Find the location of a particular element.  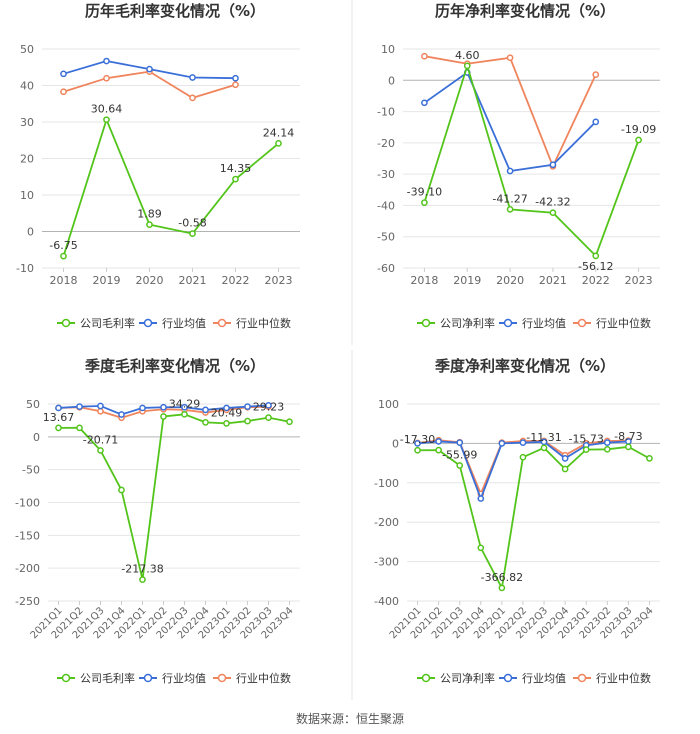

x-tick-label: 2018 is located at coordinates (64, 280).